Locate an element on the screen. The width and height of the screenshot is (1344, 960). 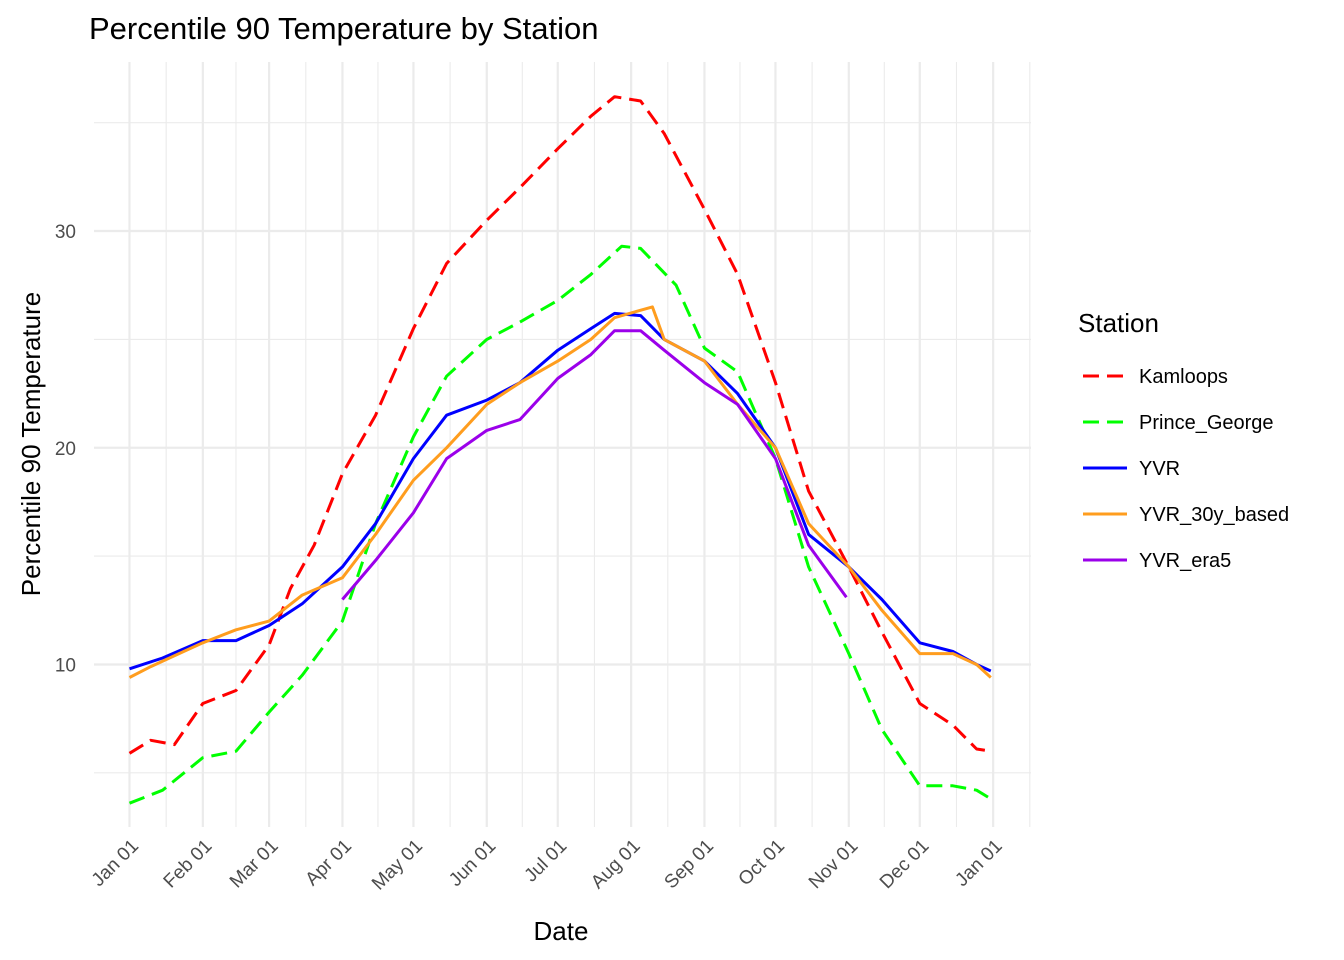
legend-item-prince-george: Prince_George is located at coordinates (1178, 423).